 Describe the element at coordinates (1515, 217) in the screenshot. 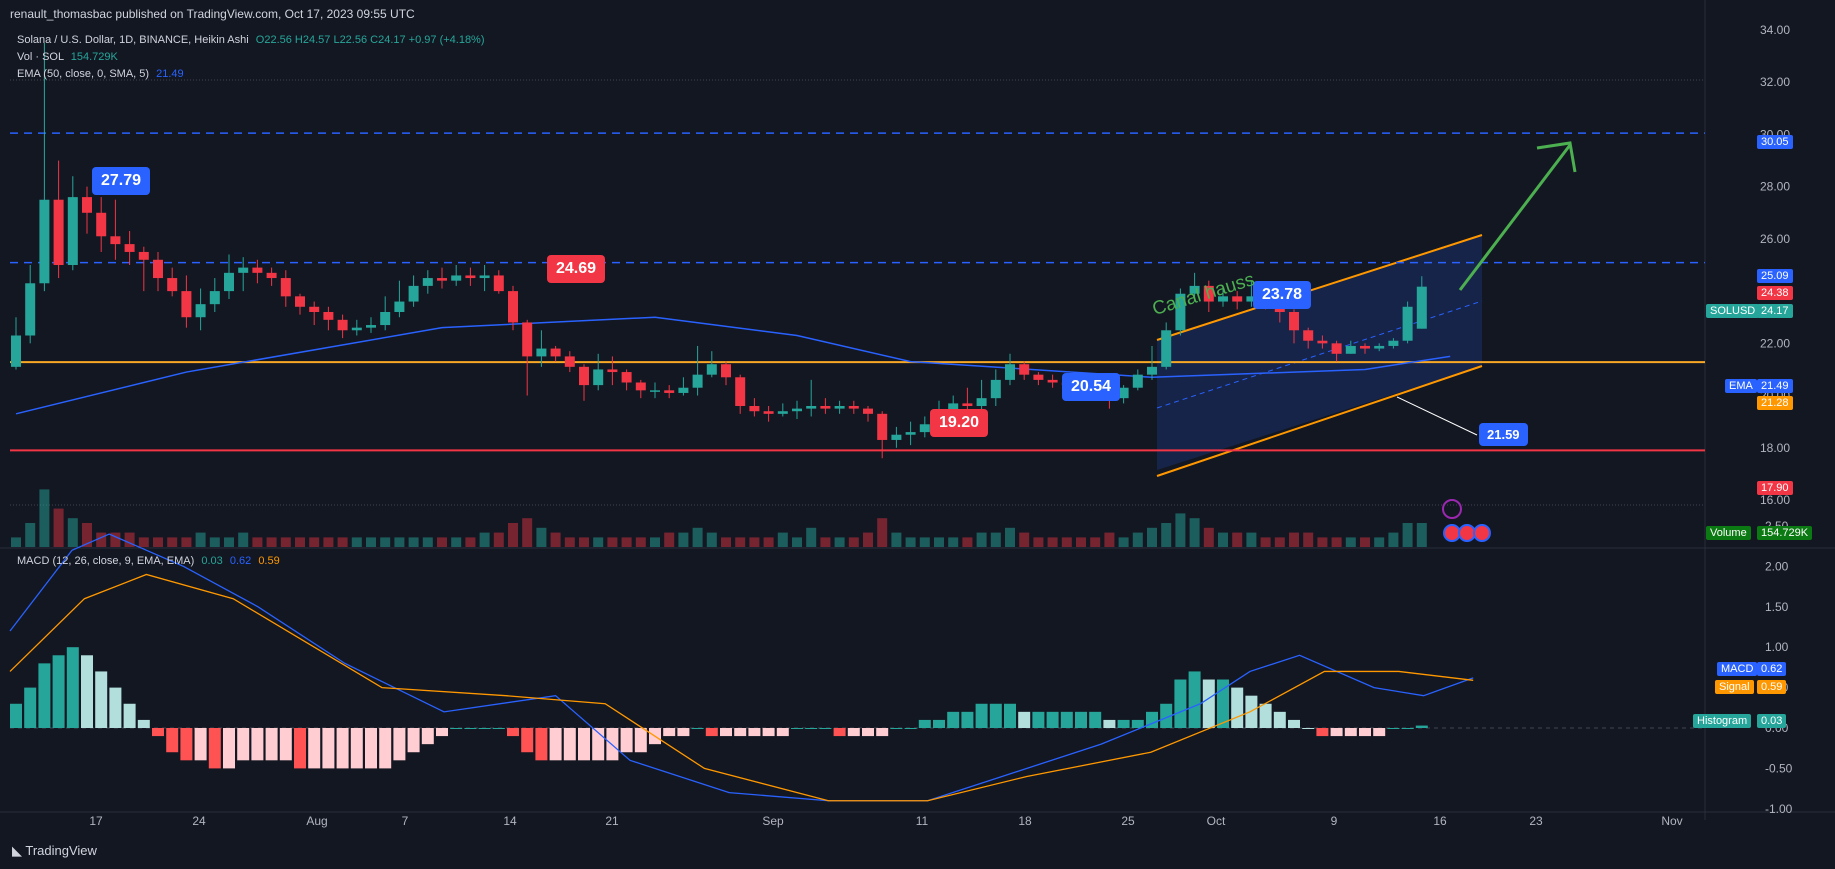

I see `target-arrow` at that location.